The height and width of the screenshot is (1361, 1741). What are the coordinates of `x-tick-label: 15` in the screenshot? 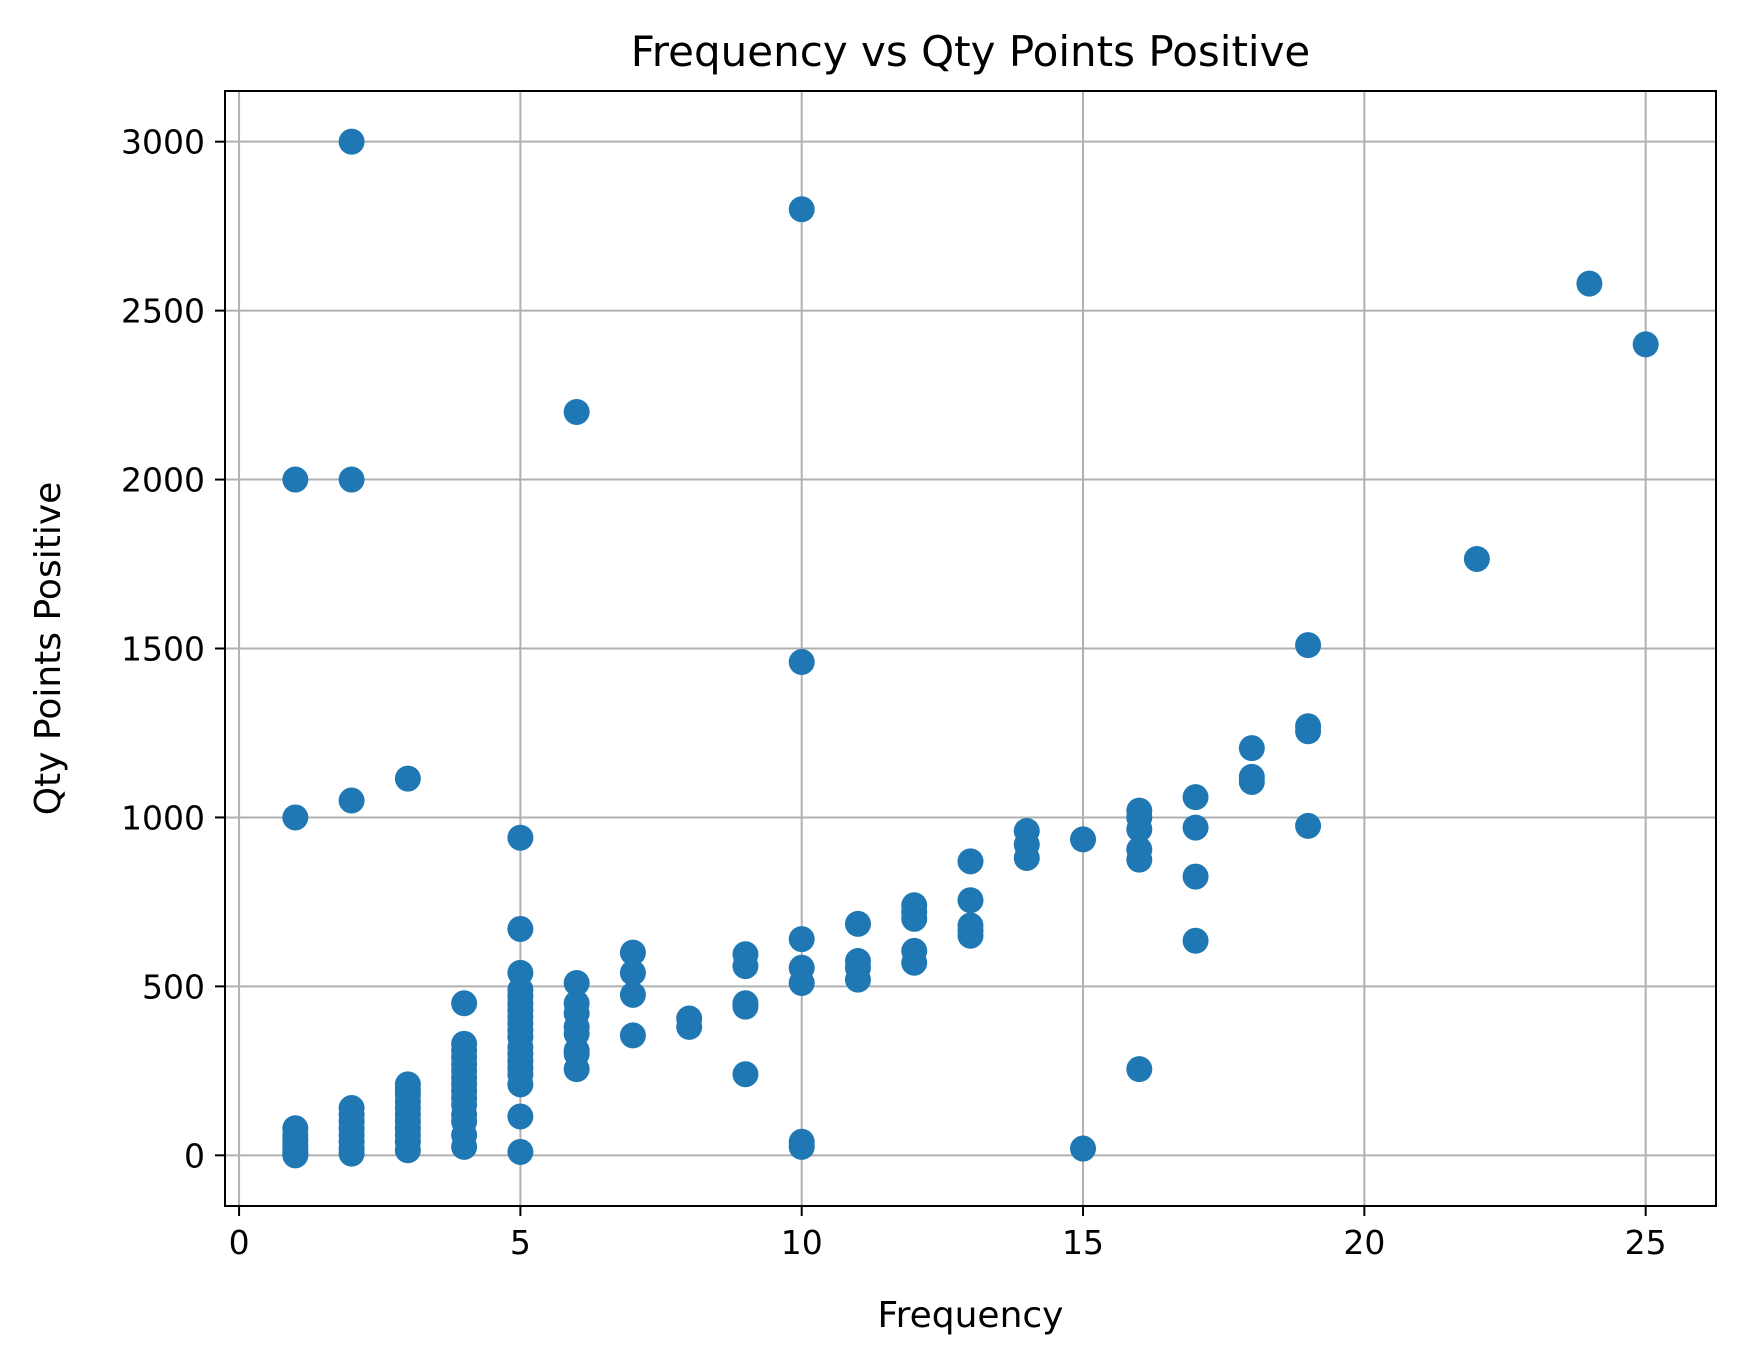 It's located at (1083, 1242).